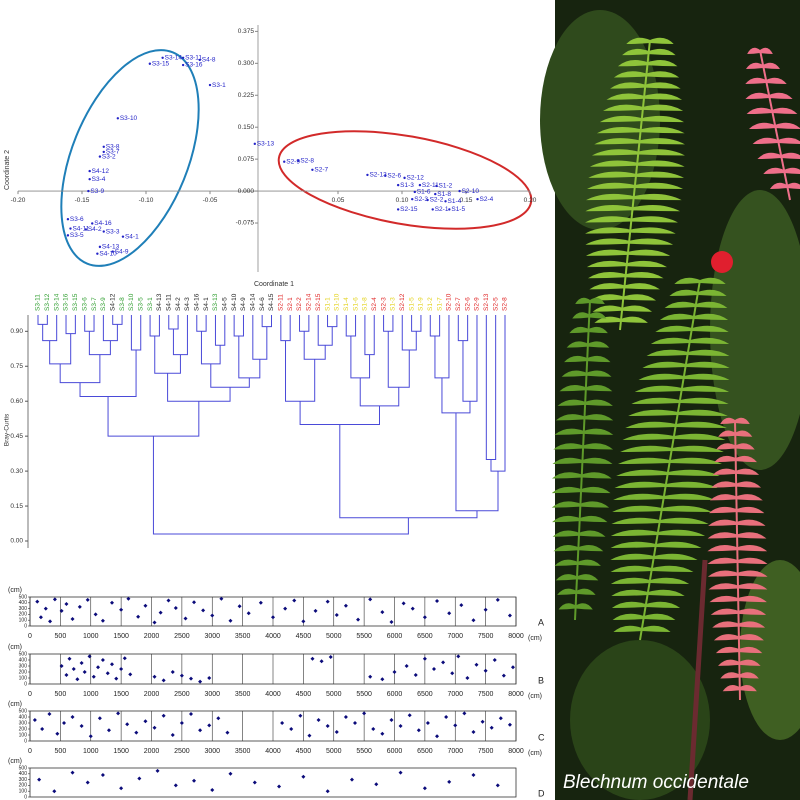 The image size is (800, 800). What do you see at coordinates (274, 284) in the screenshot?
I see `x-axis-label: Coordinate 1` at bounding box center [274, 284].